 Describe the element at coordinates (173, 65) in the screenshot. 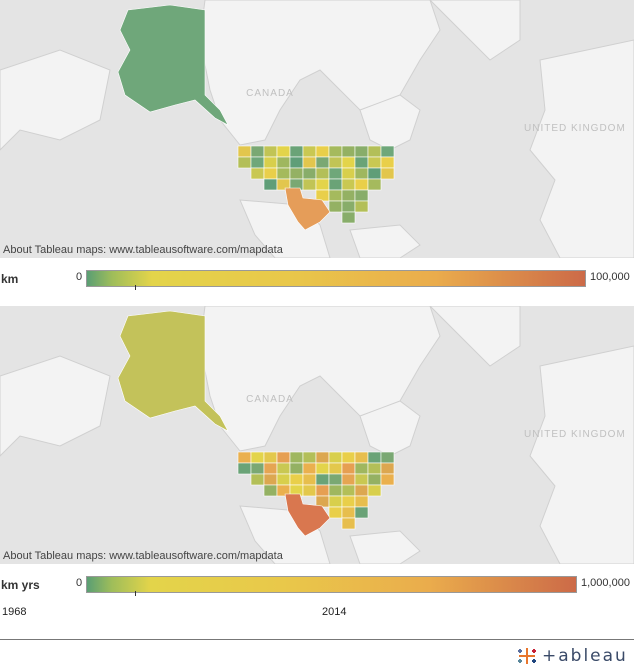

I see `alaska-region` at that location.